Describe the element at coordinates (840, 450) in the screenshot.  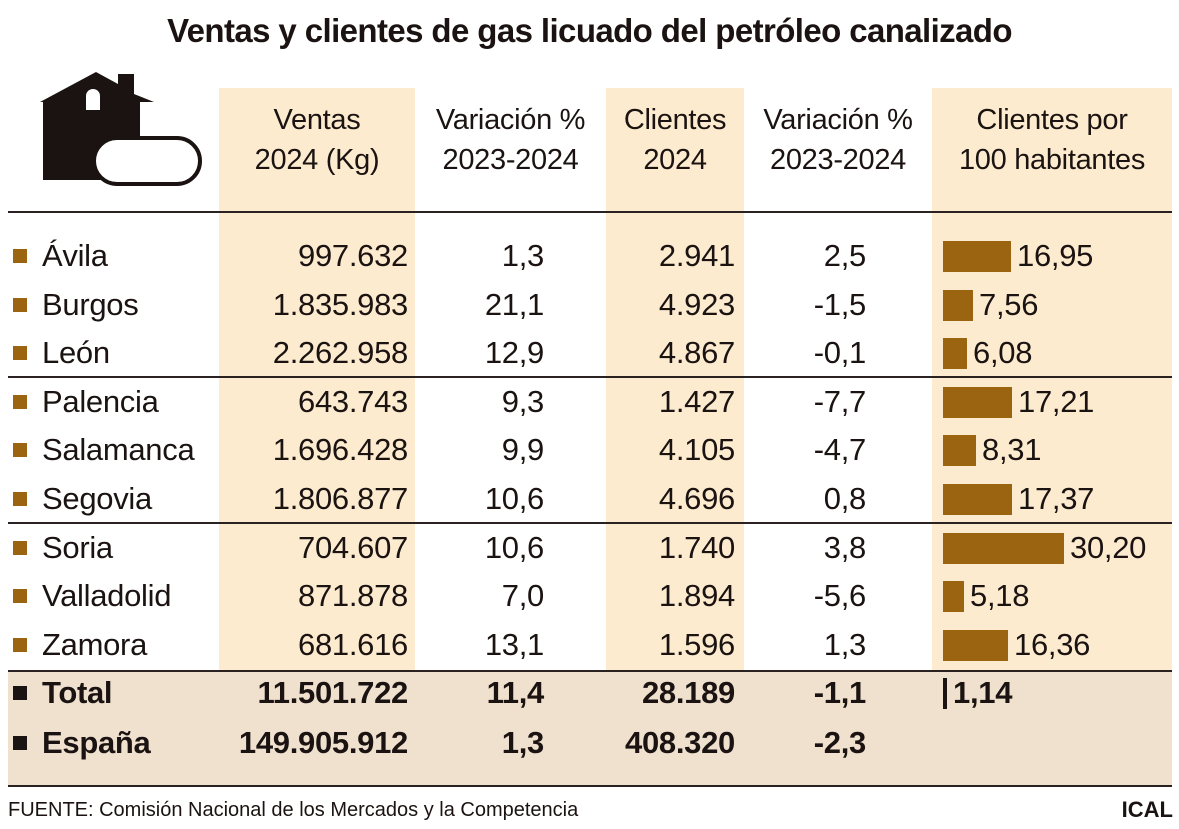
I see `cell-var-clientes: -4,7` at that location.